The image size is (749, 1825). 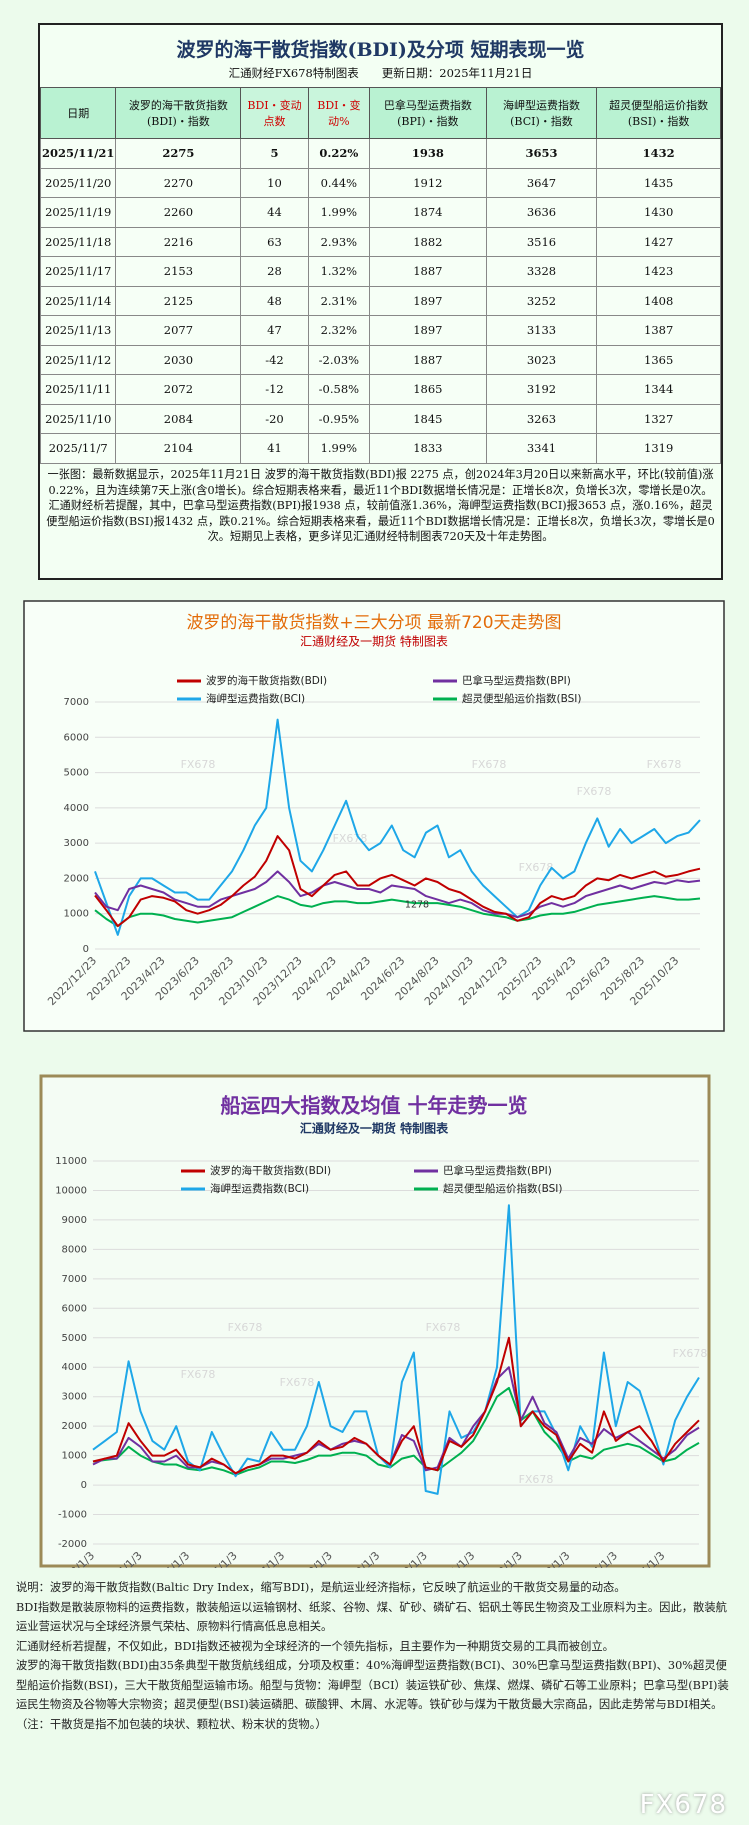 What do you see at coordinates (78, 153) in the screenshot?
I see `table-cell: 2025/11/21` at bounding box center [78, 153].